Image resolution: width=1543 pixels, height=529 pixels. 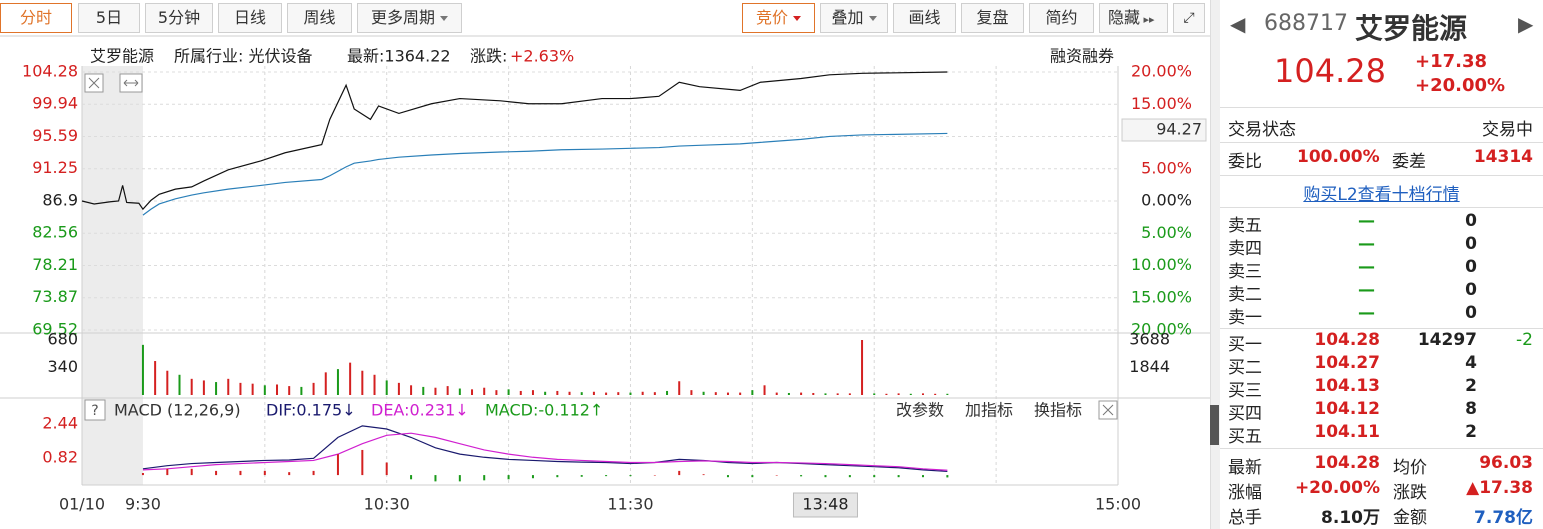 What do you see at coordinates (1506, 463) in the screenshot?
I see `stat-value: 96.03` at bounding box center [1506, 463].